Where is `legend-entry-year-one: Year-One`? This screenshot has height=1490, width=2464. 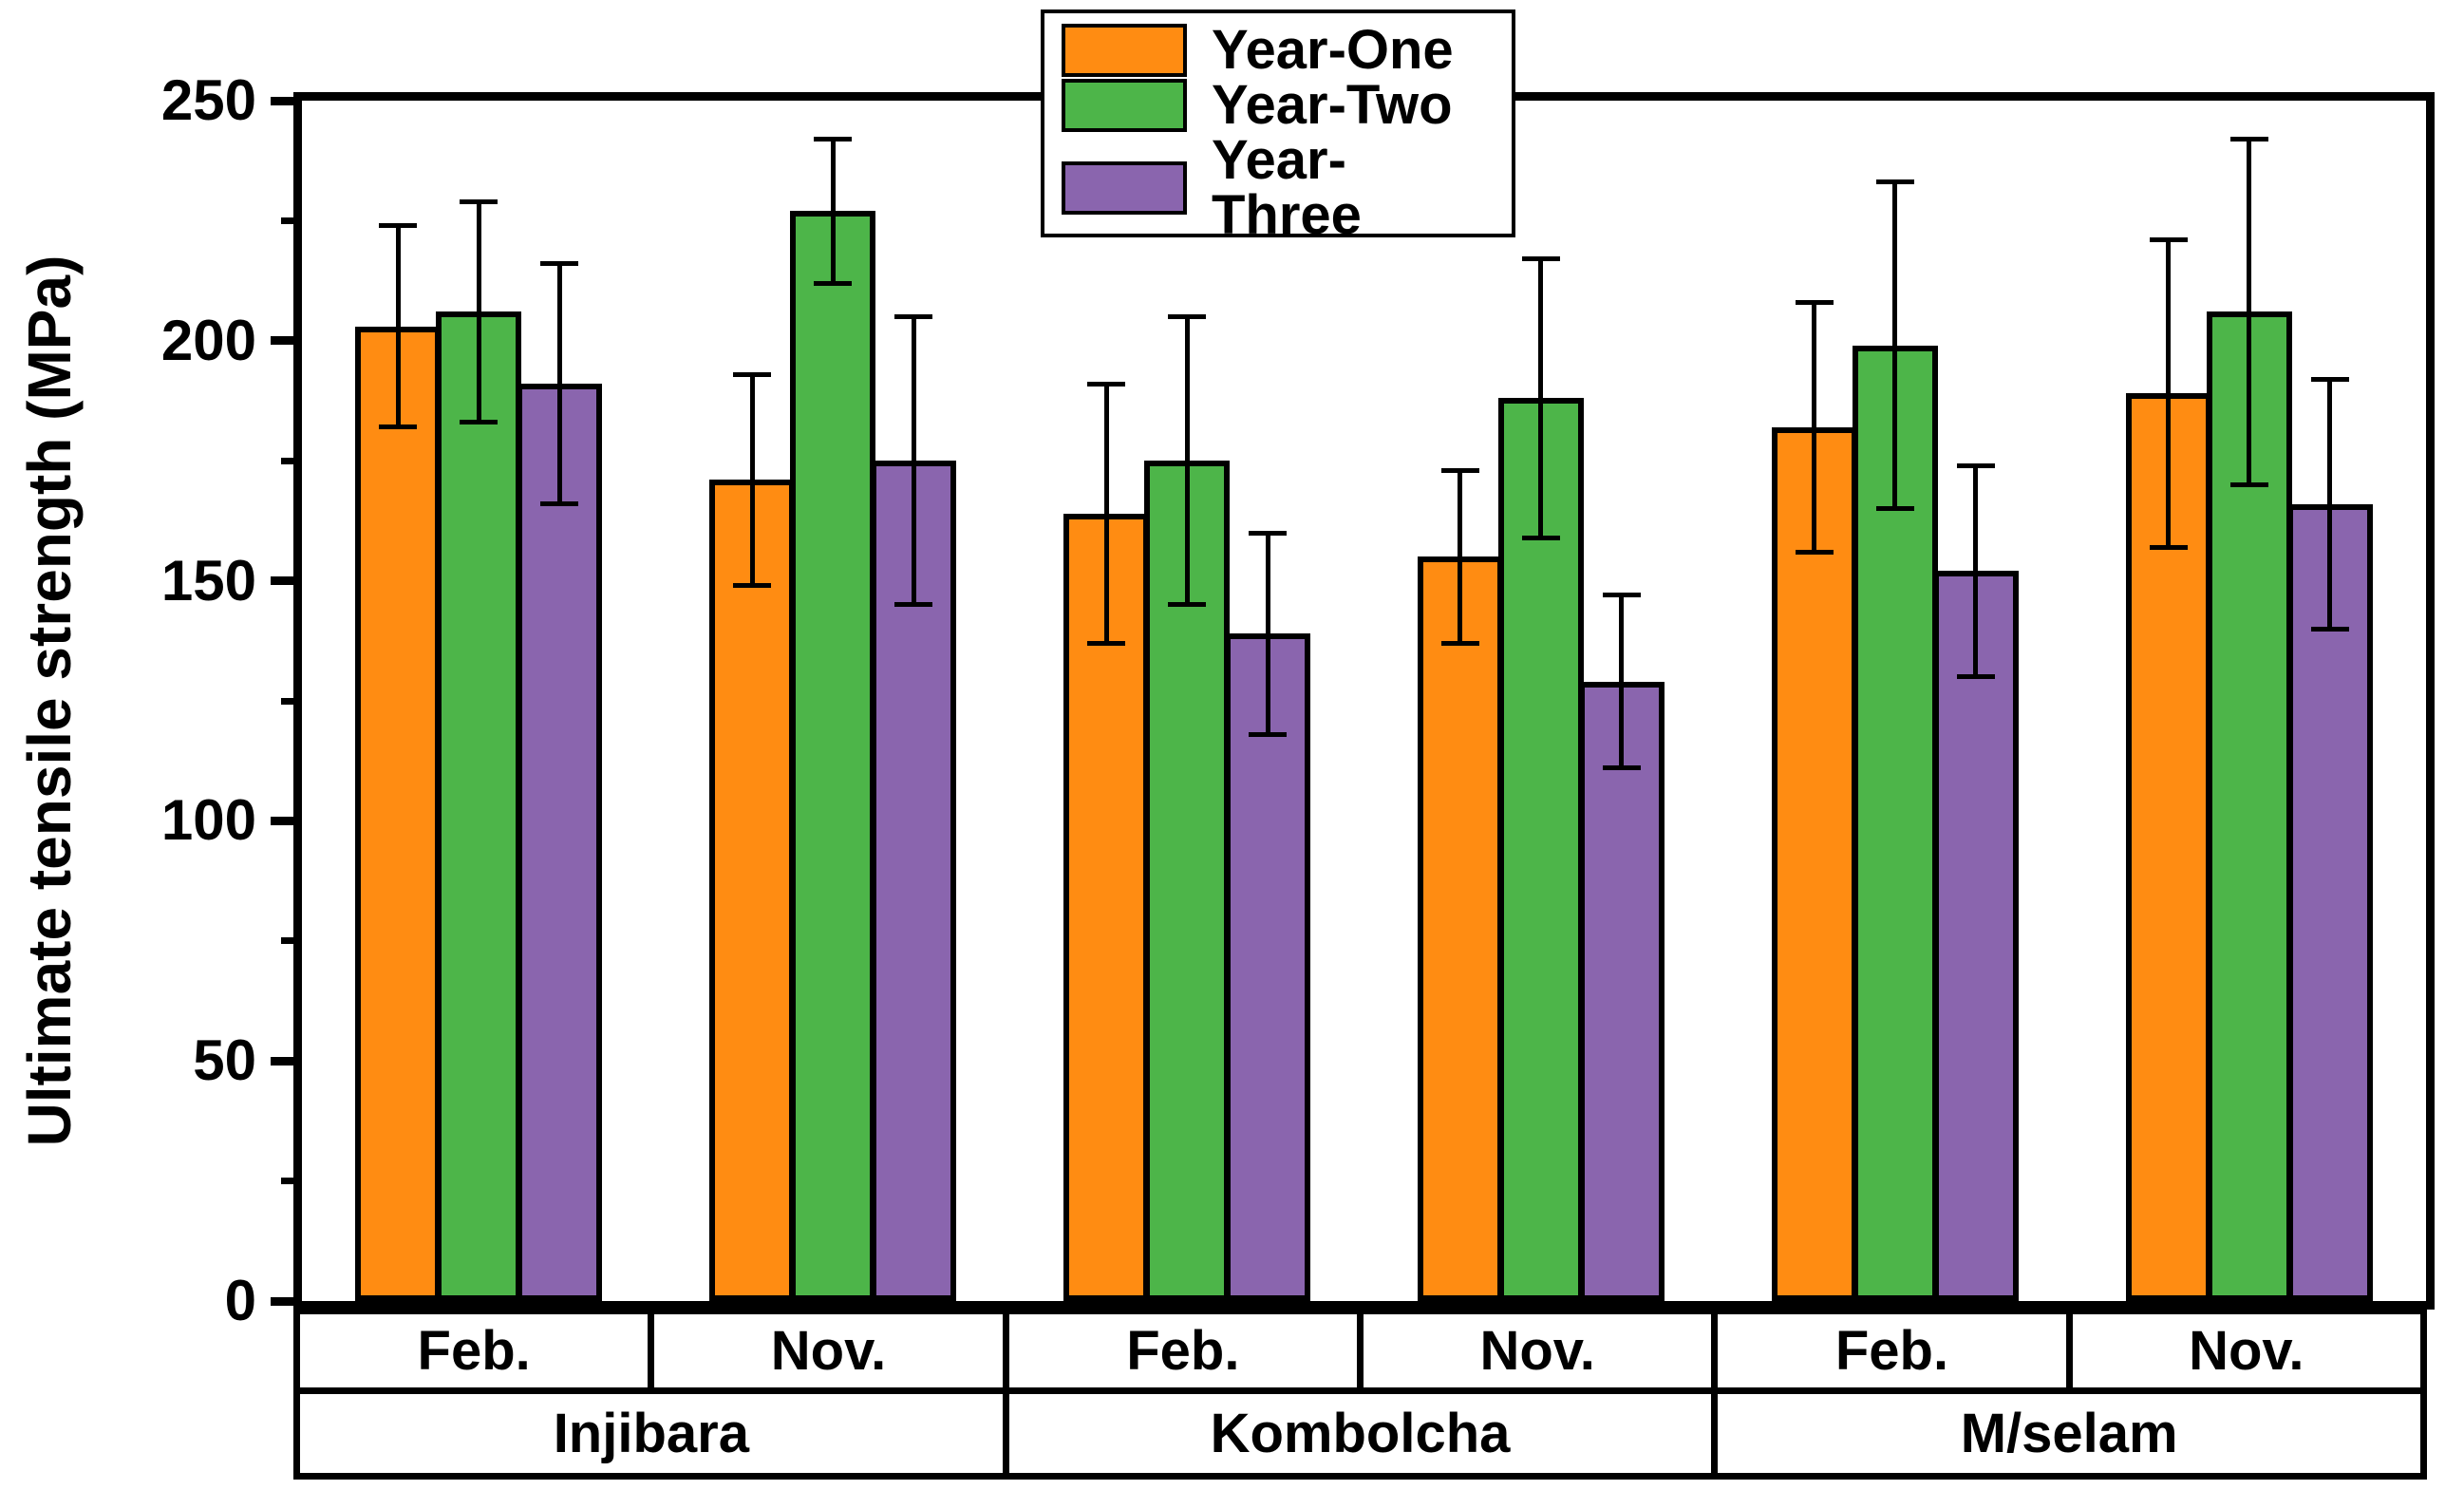 legend-entry-year-one: Year-One is located at coordinates (1279, 50).